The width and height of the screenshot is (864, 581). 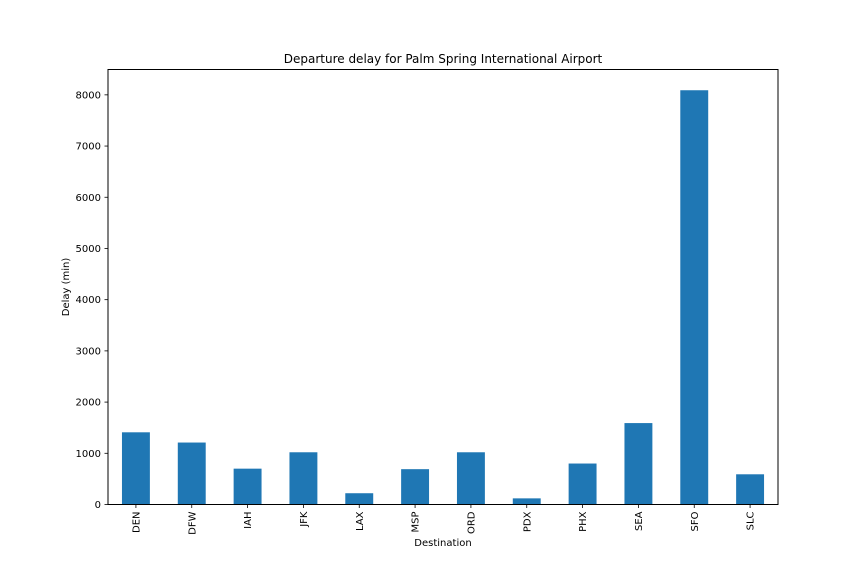 What do you see at coordinates (638, 464) in the screenshot?
I see `bar-sea` at bounding box center [638, 464].